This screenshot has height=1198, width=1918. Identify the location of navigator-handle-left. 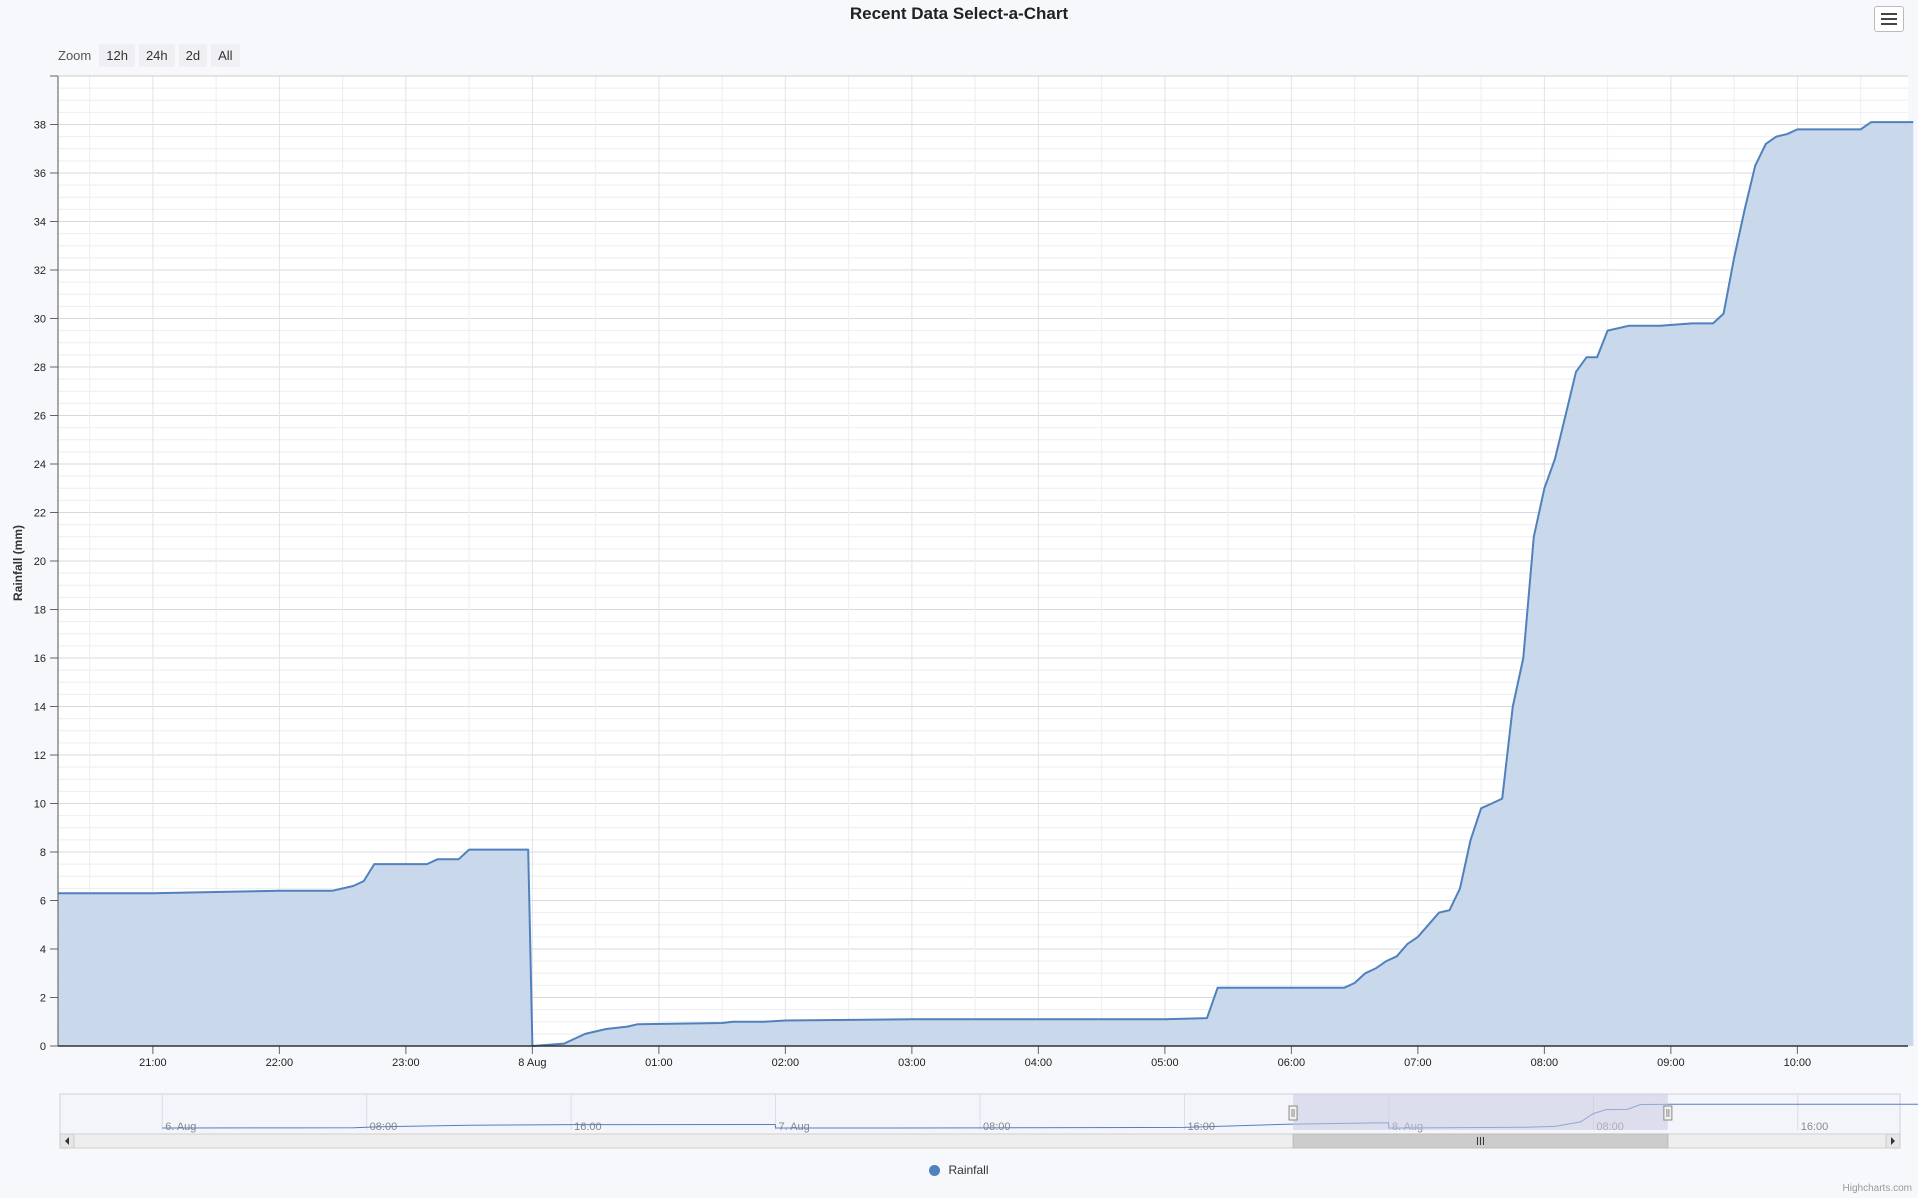
(1293, 1113).